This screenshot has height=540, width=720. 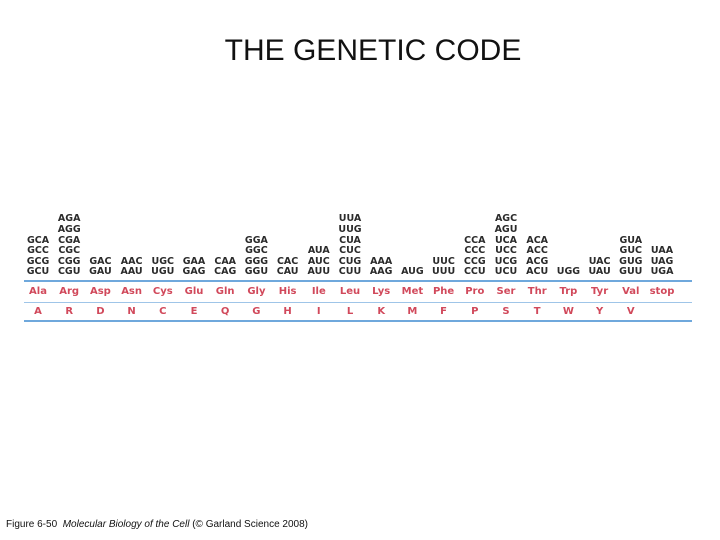 What do you see at coordinates (69, 272) in the screenshot?
I see `codon: CGU` at bounding box center [69, 272].